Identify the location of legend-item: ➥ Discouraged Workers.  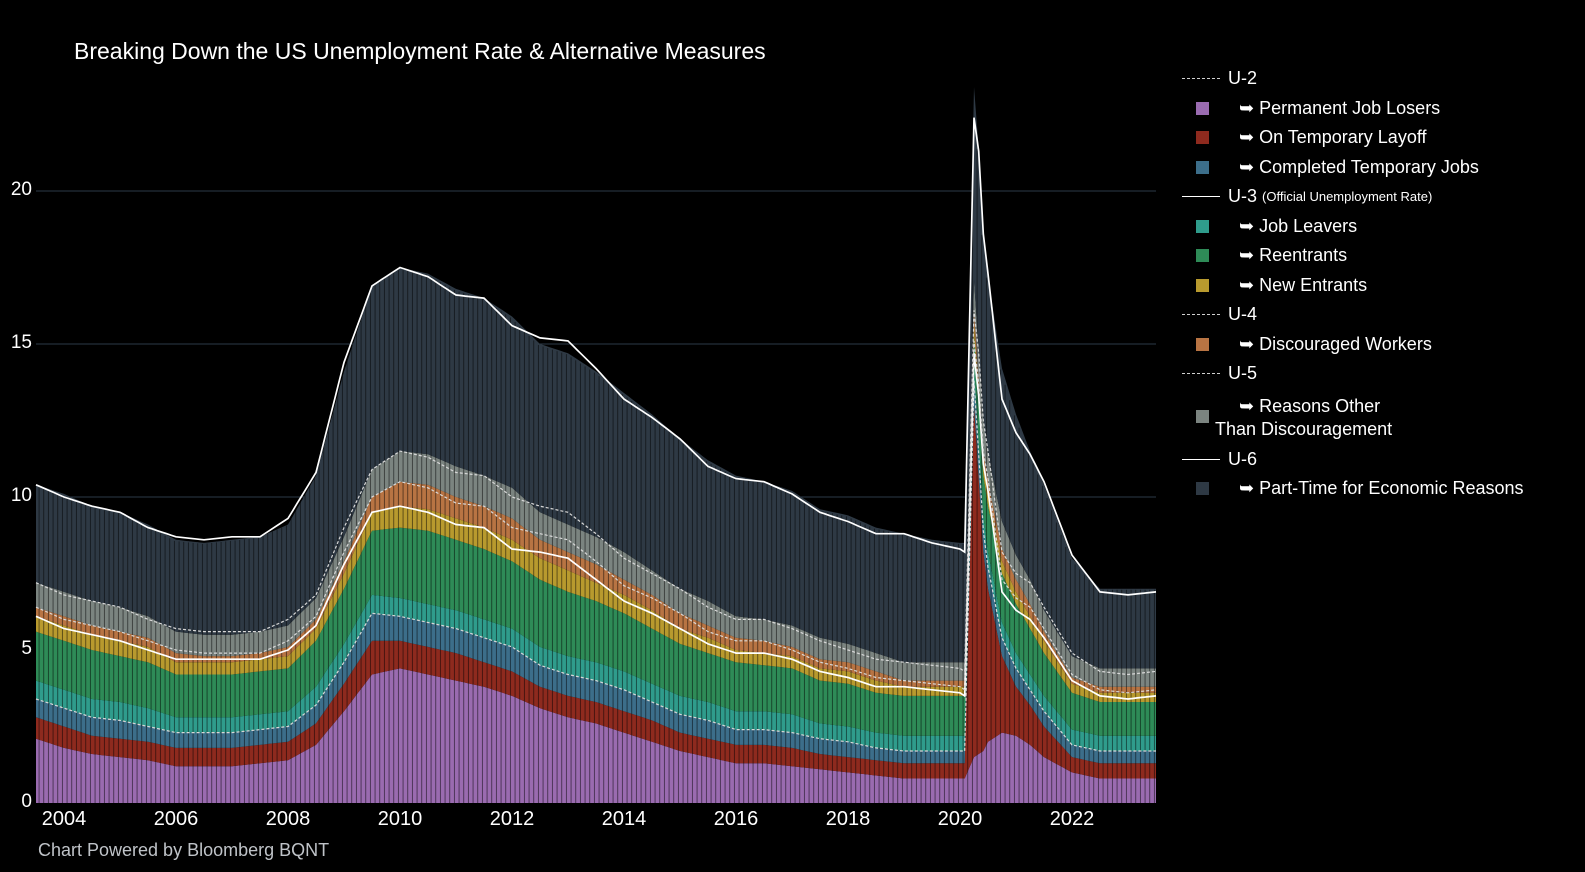
(1307, 344).